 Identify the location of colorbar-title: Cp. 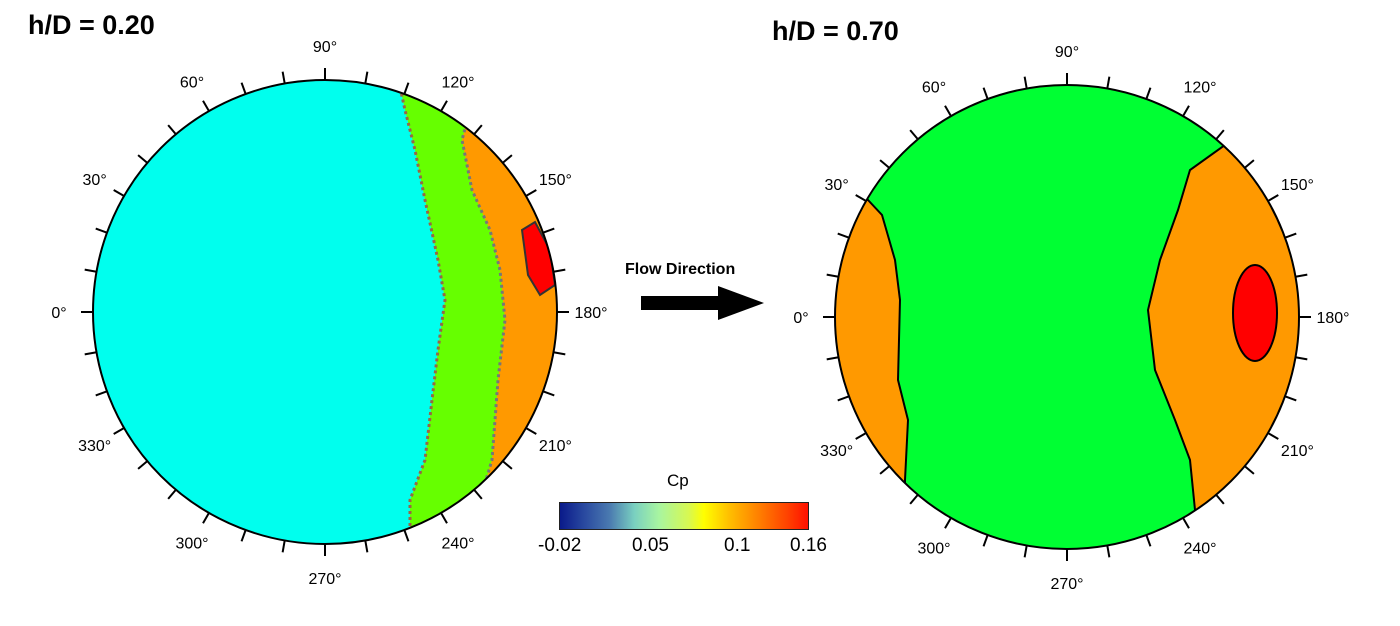
(678, 480).